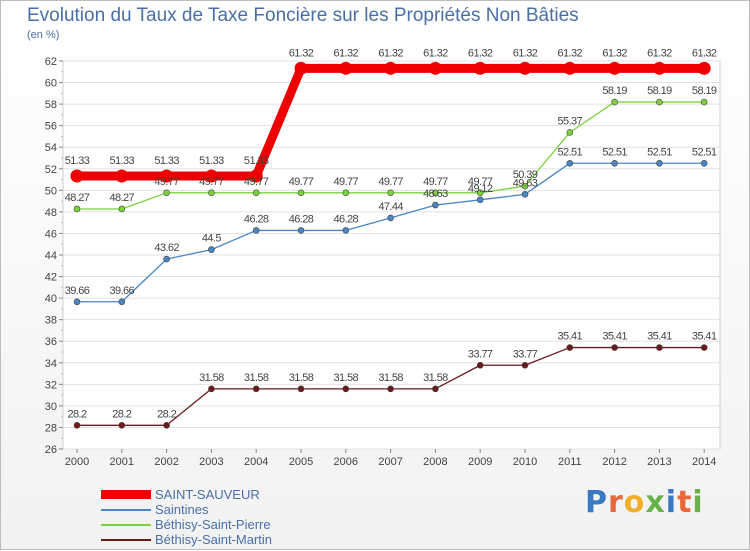 This screenshot has height=551, width=750. Describe the element at coordinates (256, 378) in the screenshot. I see `data-label-bethisy-saint-martin-2004: 31.58` at that location.